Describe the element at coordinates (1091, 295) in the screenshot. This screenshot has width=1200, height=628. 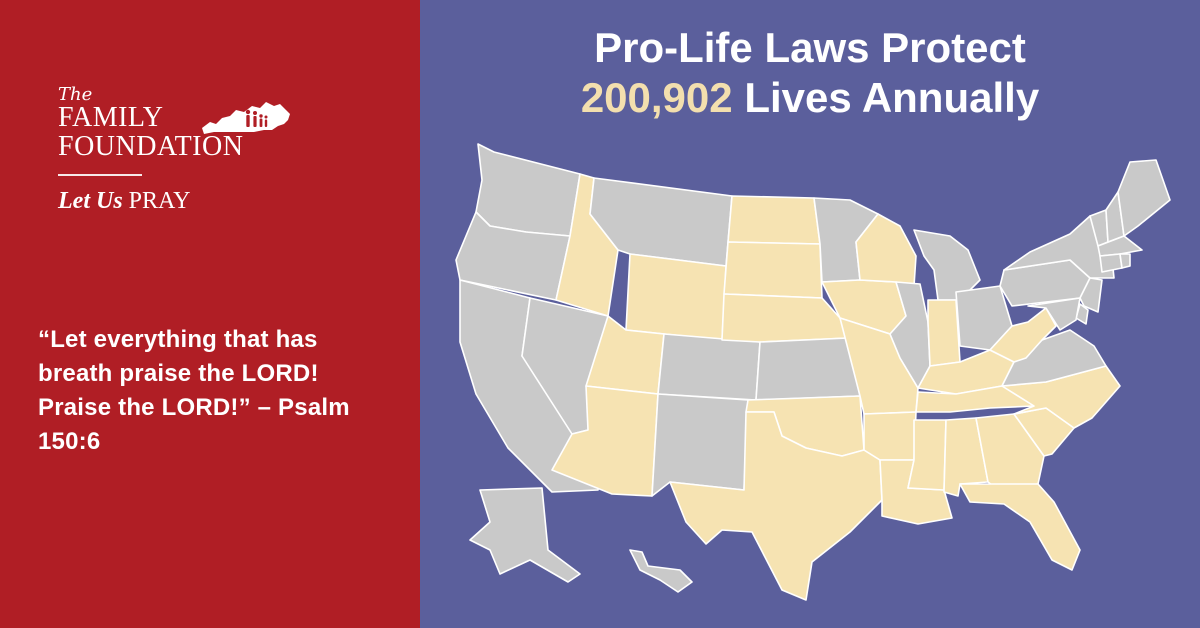
I see `state-nj` at that location.